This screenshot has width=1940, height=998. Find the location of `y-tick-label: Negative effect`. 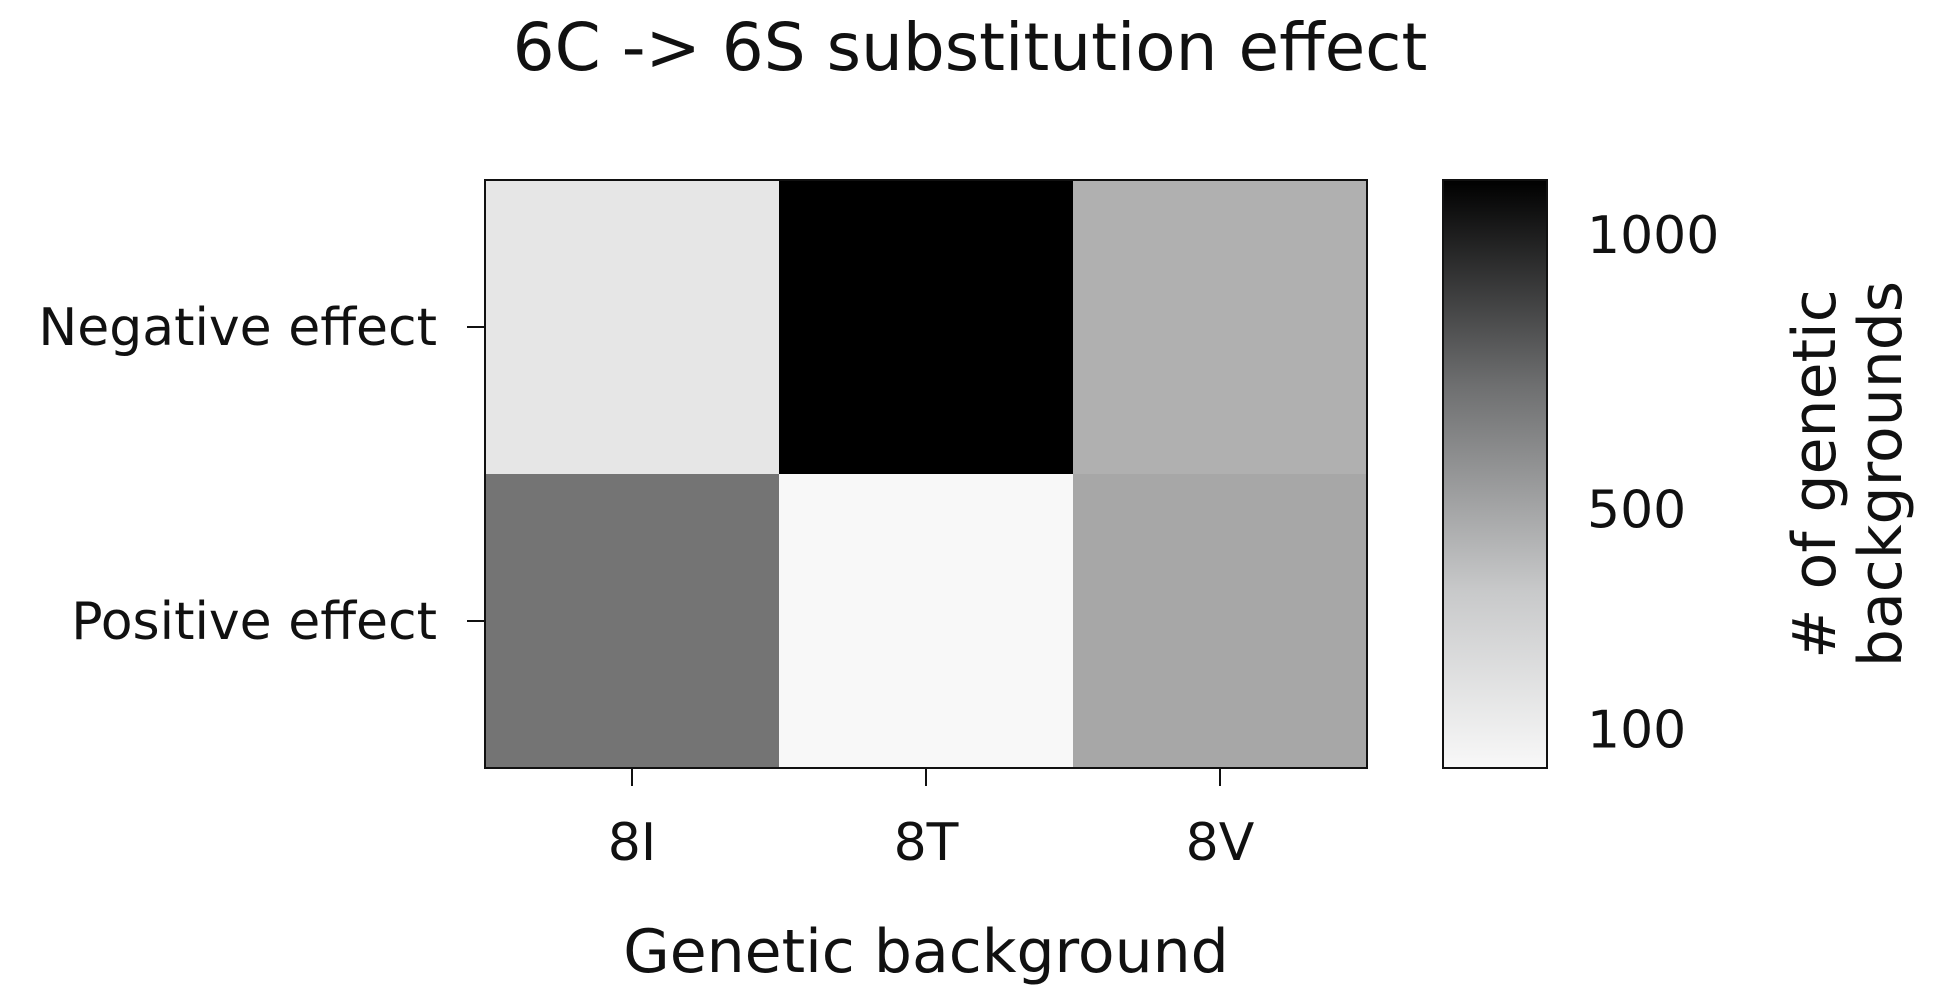

y-tick-label: Negative effect is located at coordinates (237, 328).